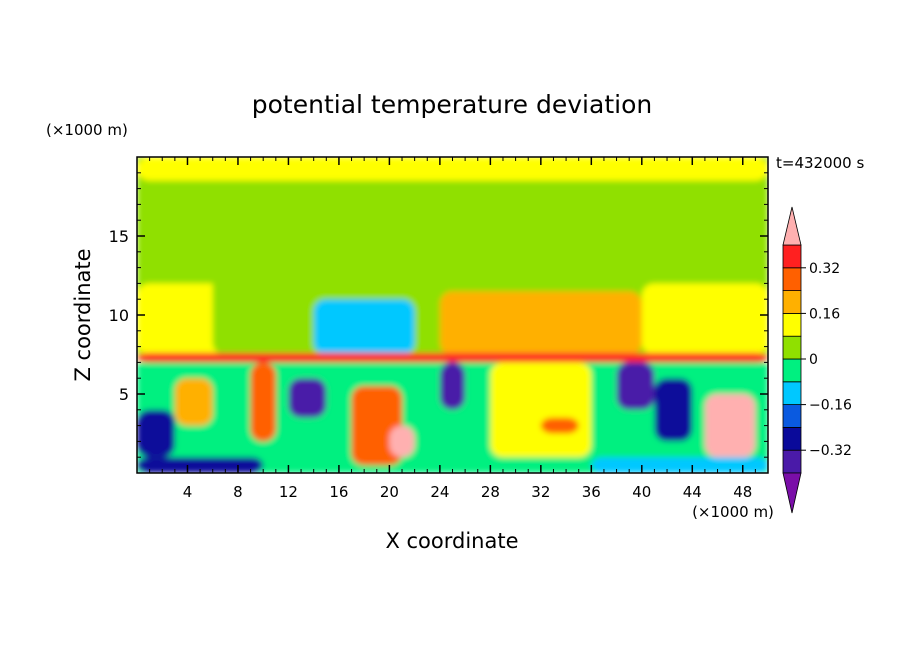 The image size is (904, 654). Describe the element at coordinates (439, 492) in the screenshot. I see `x-tick-label: 24` at that location.